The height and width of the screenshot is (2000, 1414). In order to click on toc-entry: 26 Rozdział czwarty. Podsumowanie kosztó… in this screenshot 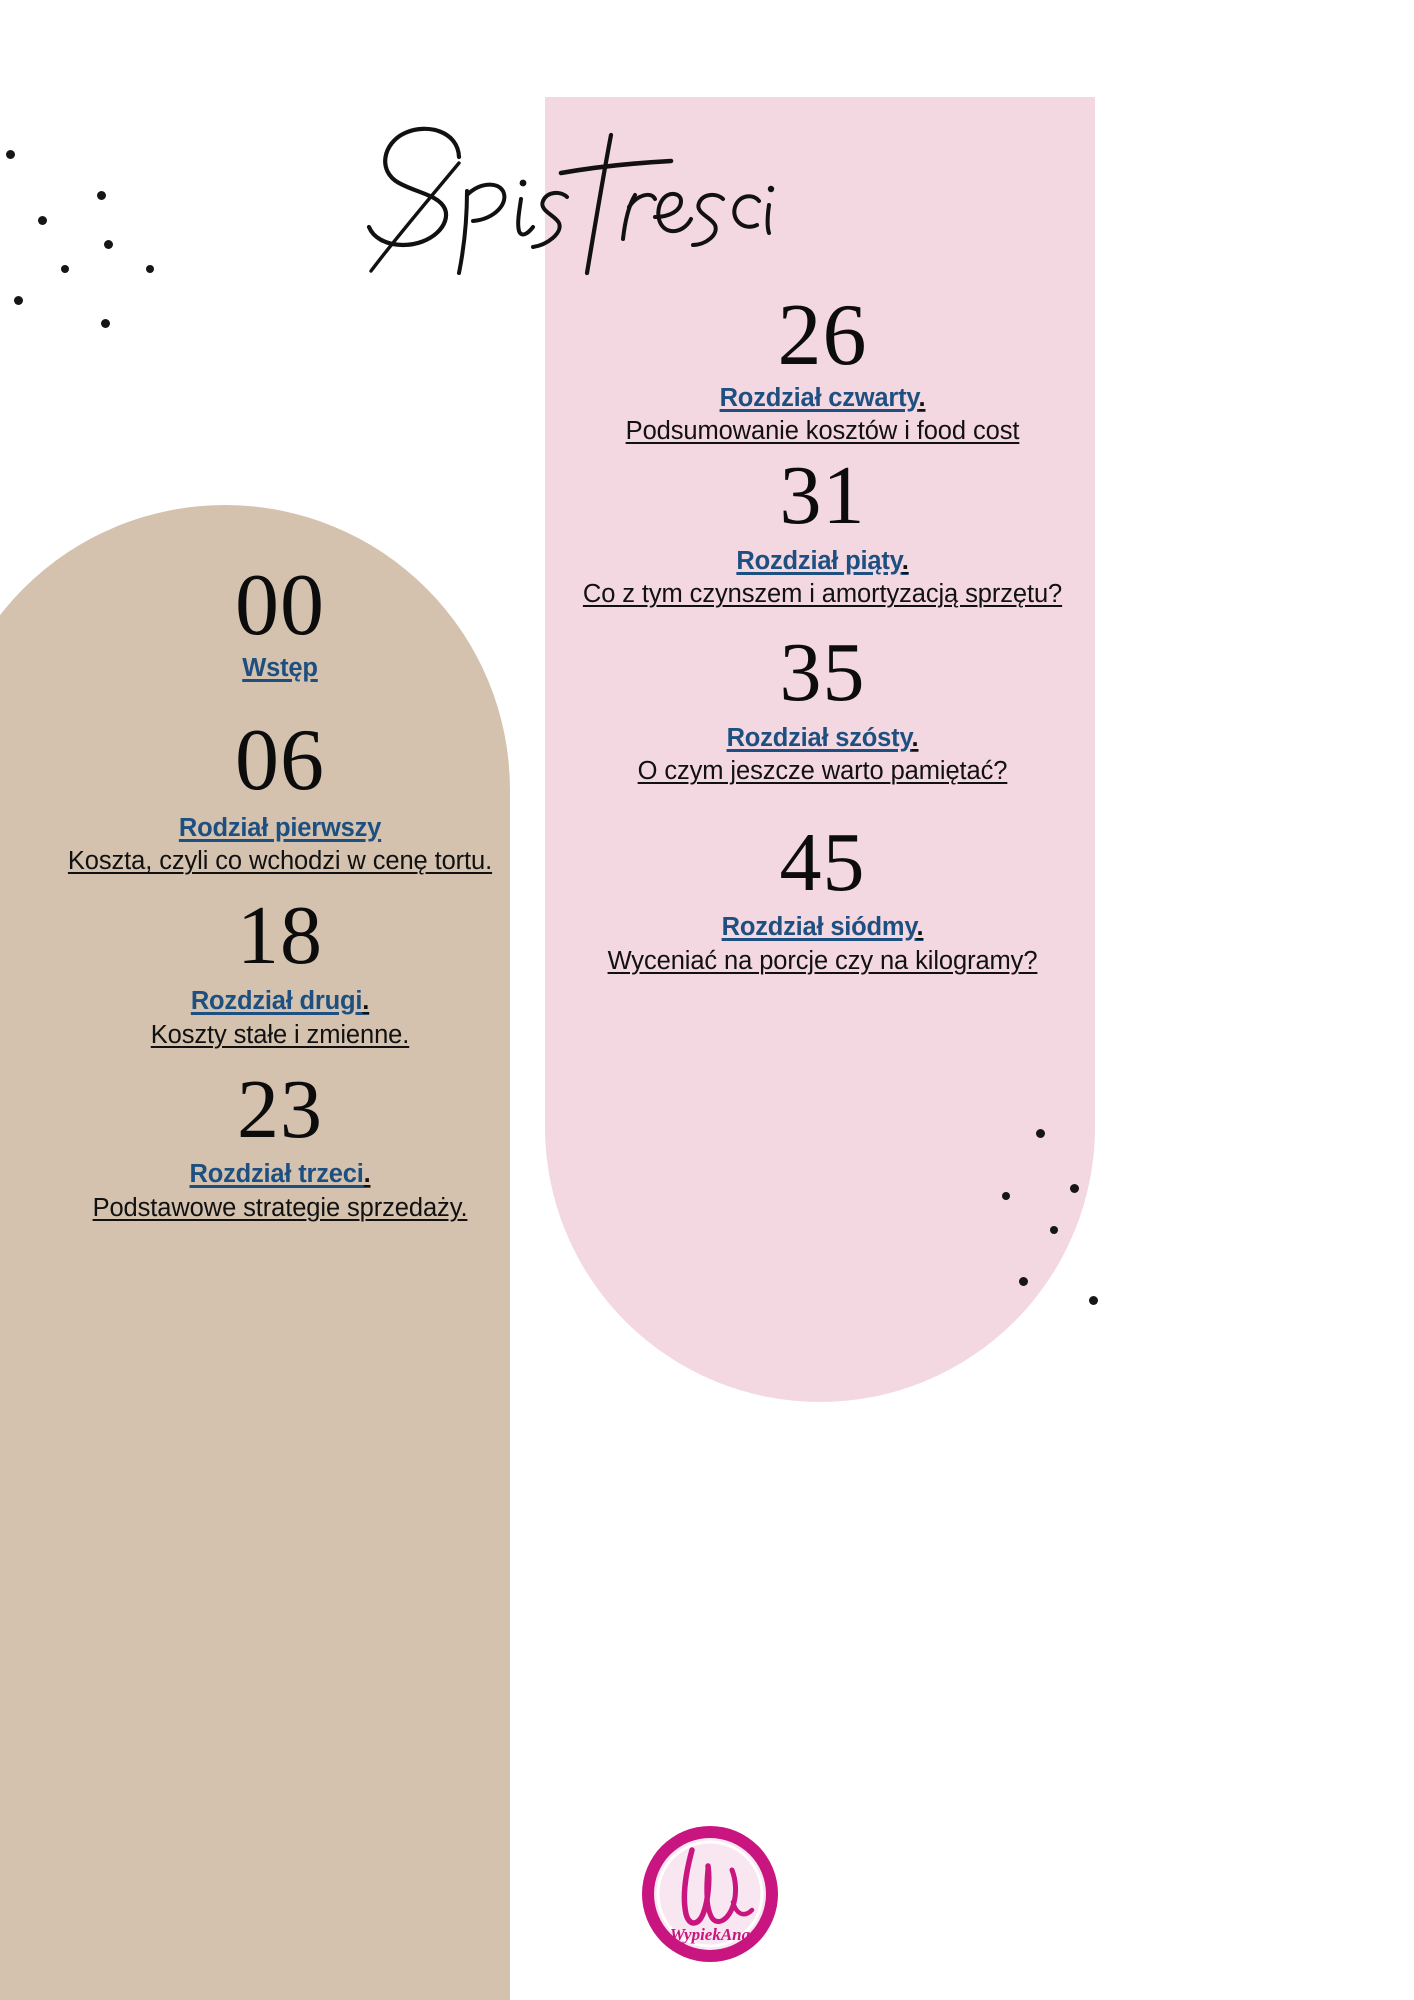, I will do `click(822, 369)`.